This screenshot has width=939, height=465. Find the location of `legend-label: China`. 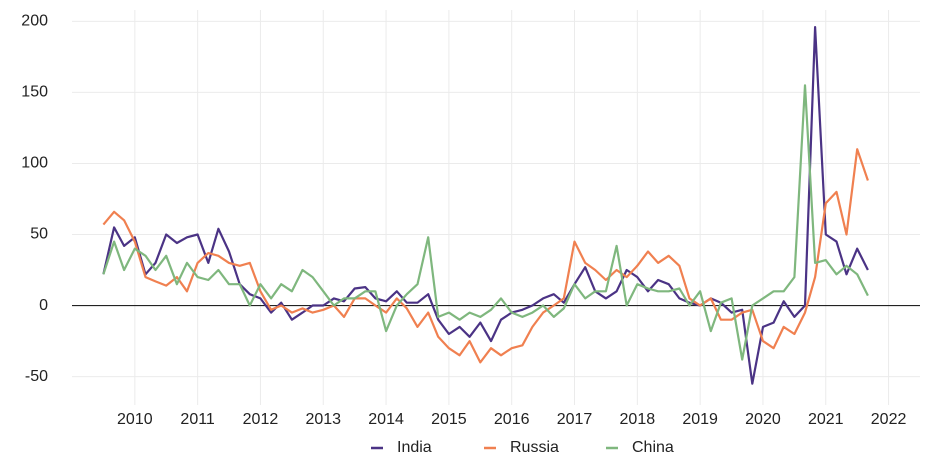

legend-label: China is located at coordinates (653, 447).